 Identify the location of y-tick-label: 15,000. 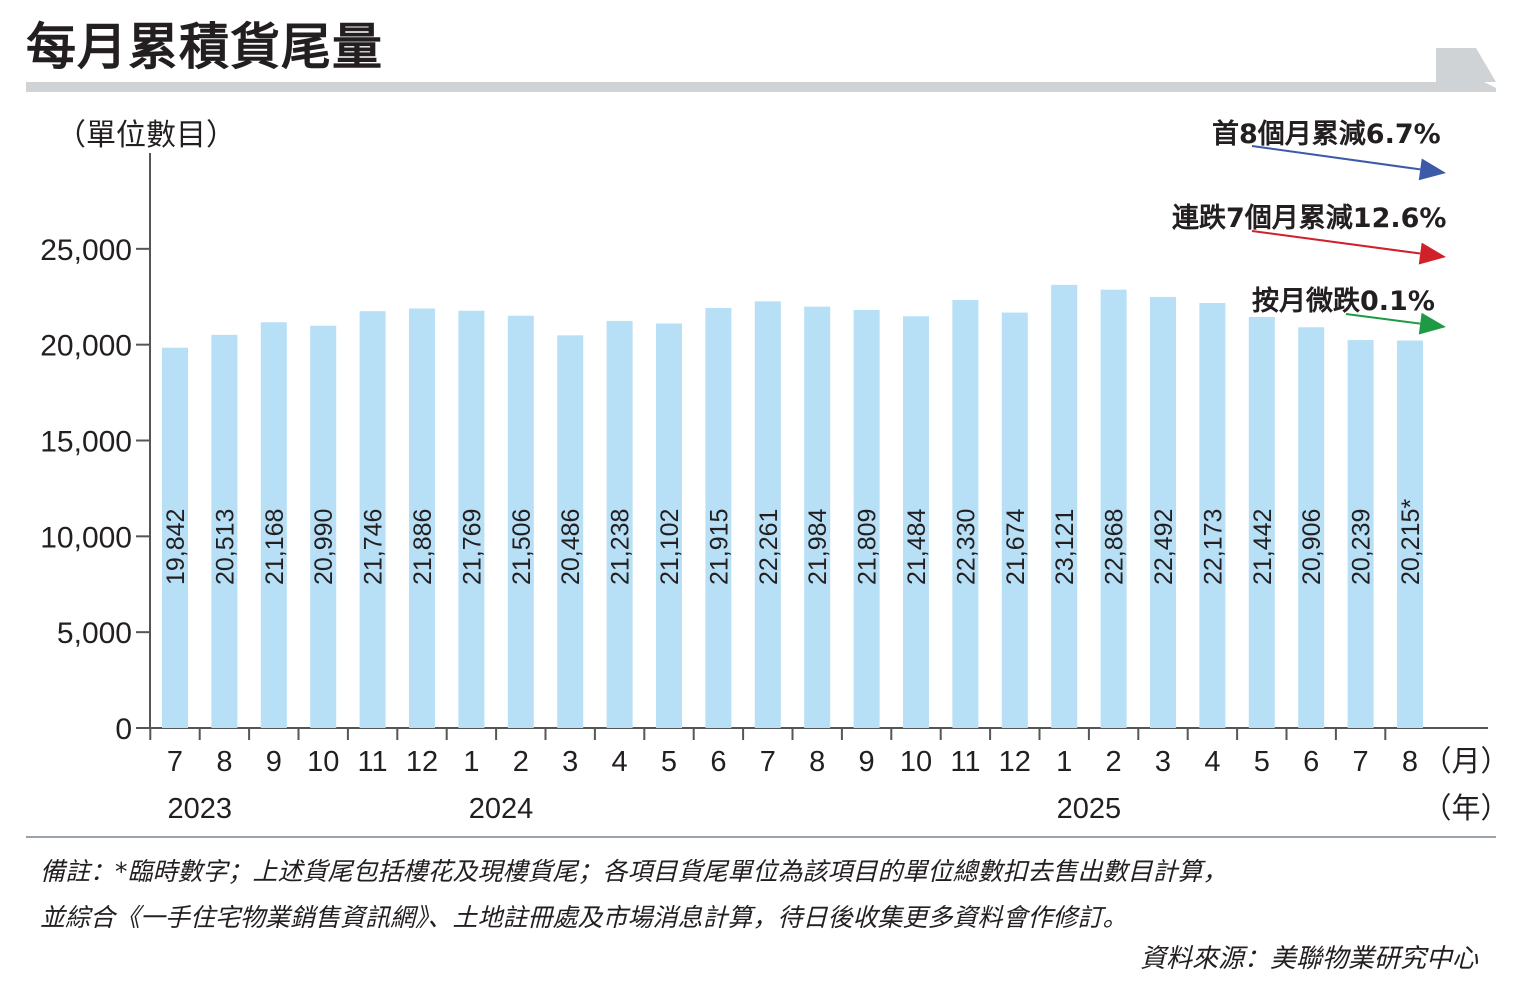
(86, 442).